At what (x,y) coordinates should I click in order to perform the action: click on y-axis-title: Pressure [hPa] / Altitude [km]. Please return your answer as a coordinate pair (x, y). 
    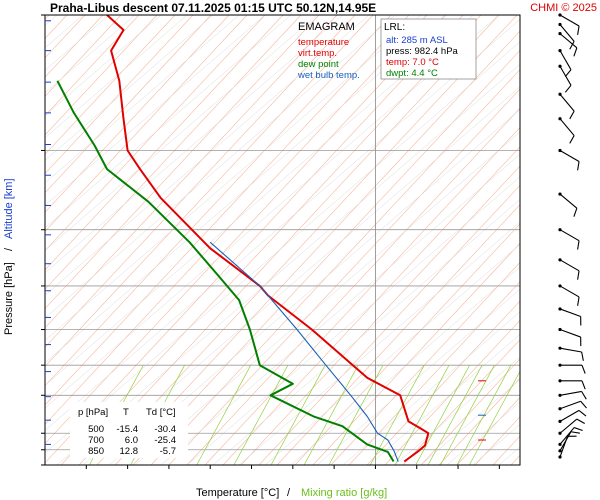
    Looking at the image, I should click on (9, 256).